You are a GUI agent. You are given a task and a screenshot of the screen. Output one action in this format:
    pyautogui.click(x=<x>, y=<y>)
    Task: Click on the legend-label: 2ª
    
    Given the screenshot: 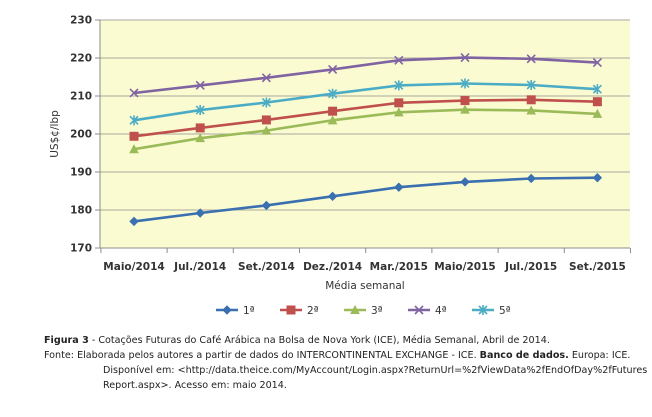 What is the action you would take?
    pyautogui.click(x=313, y=311)
    